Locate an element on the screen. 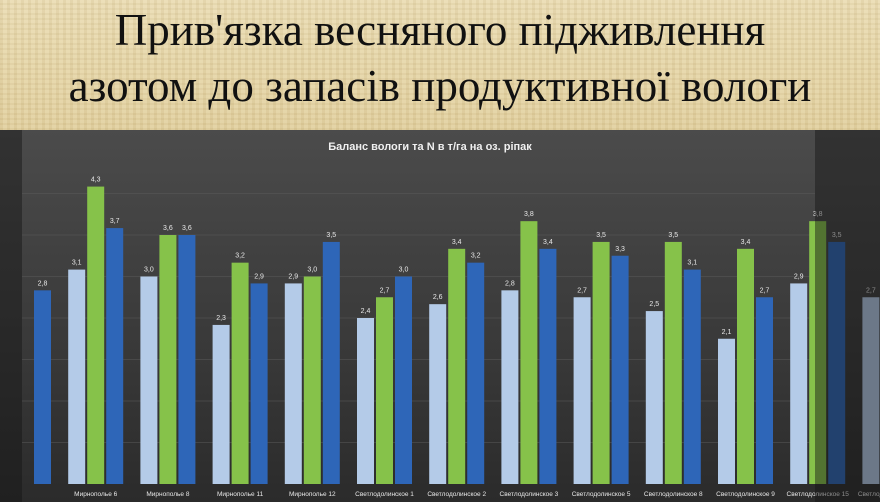 The image size is (880, 502). category-label: Мирнополье 12 is located at coordinates (312, 494).